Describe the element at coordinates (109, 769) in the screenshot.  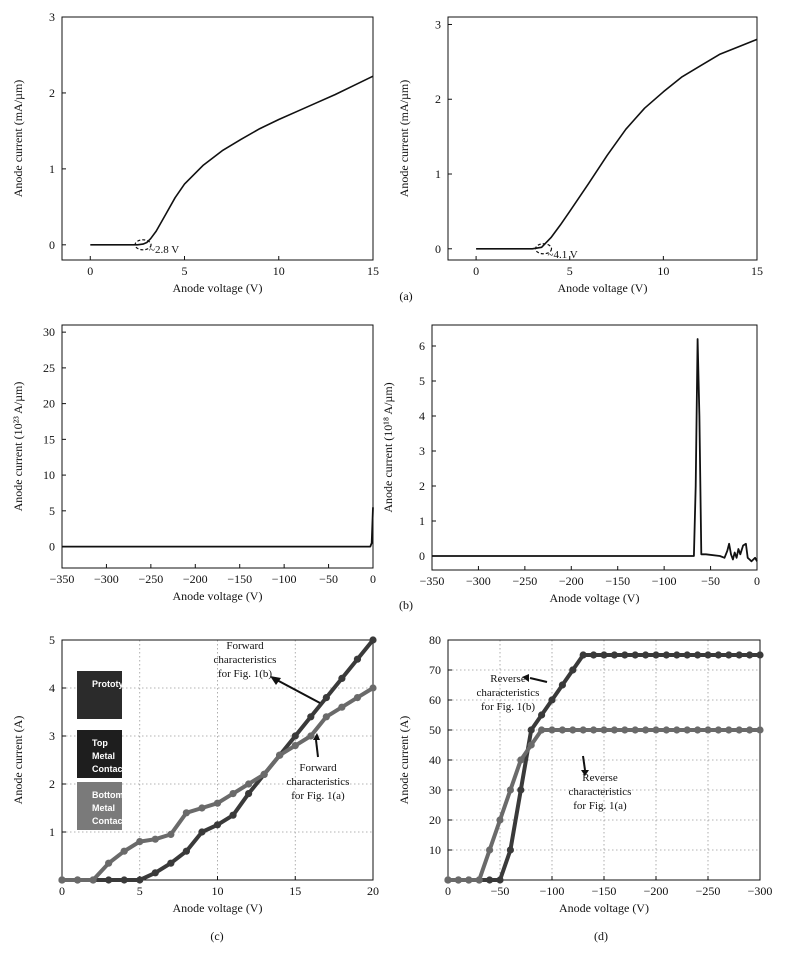
I see `inset-label: Contact` at that location.